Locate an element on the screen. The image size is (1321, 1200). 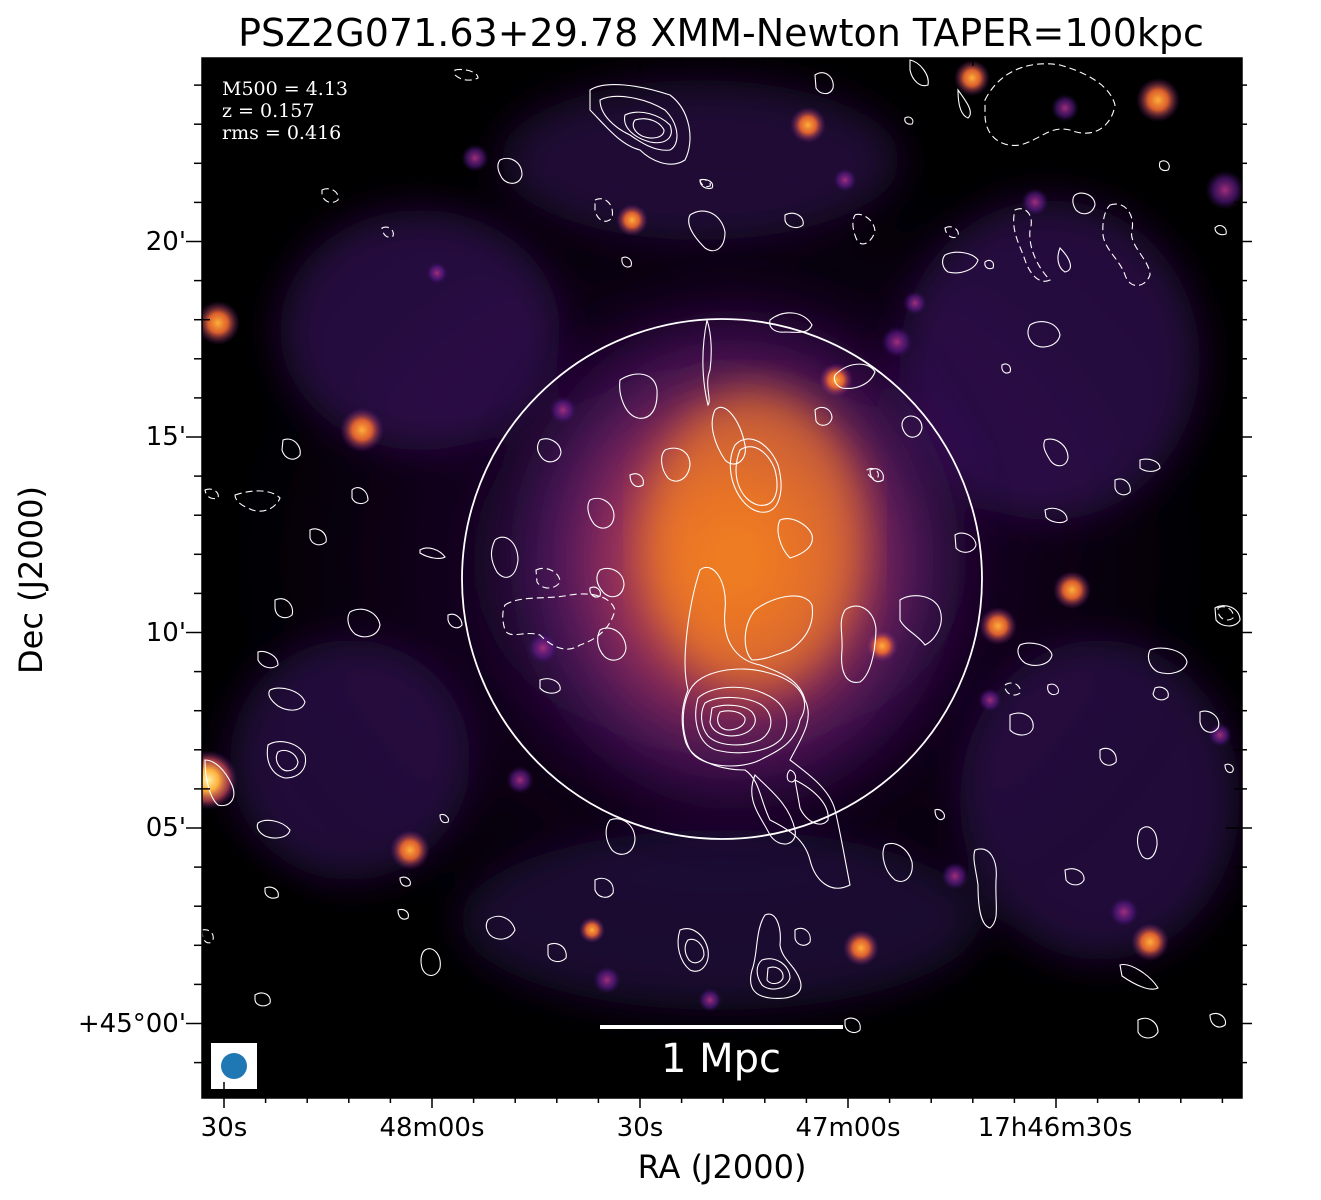
info-box-background is located at coordinates (290, 110).